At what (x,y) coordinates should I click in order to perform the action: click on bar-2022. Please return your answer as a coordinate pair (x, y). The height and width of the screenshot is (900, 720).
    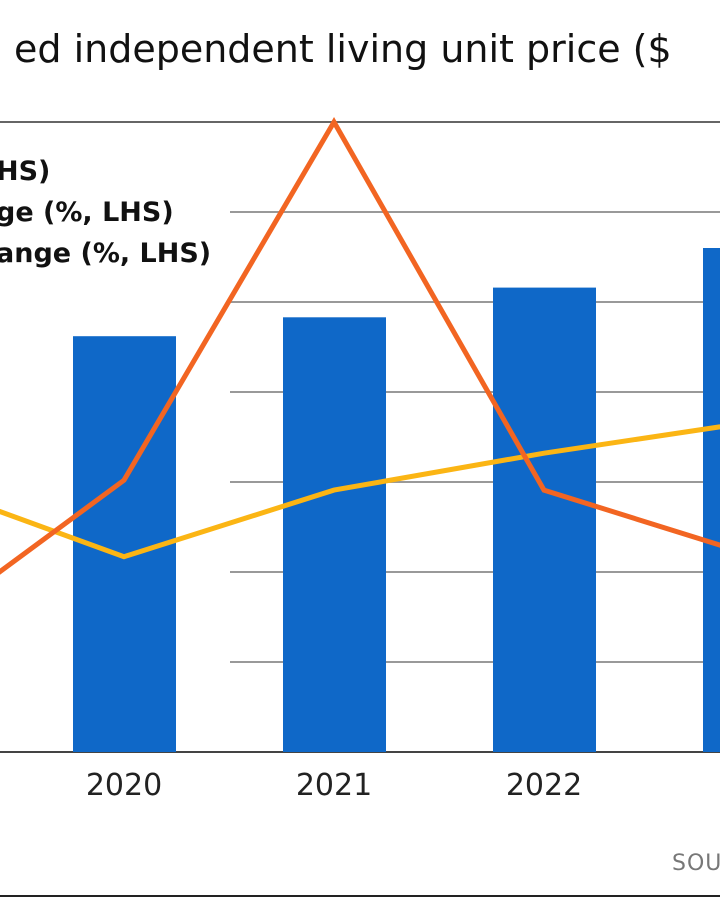
    Looking at the image, I should click on (544, 519).